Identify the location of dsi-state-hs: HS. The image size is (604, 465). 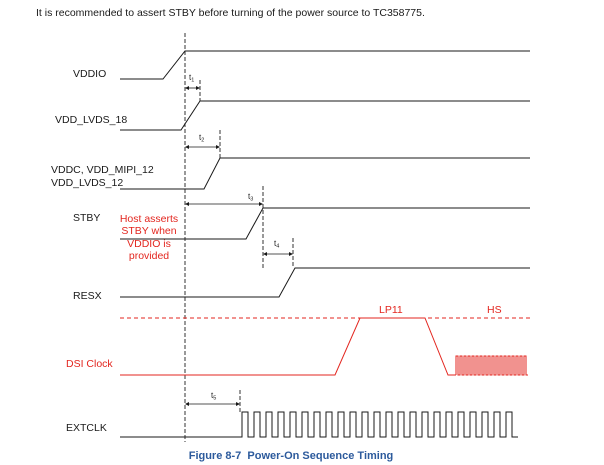
(494, 310).